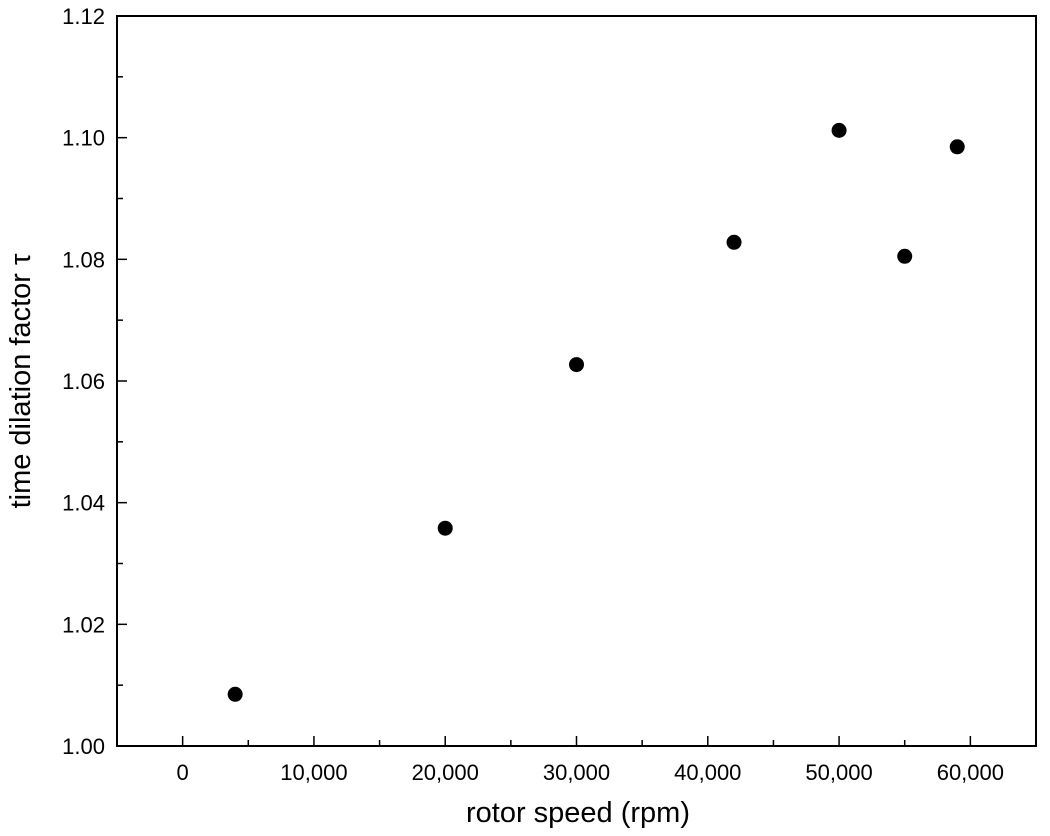  I want to click on y-tick-label: 1.06, so click(83, 381).